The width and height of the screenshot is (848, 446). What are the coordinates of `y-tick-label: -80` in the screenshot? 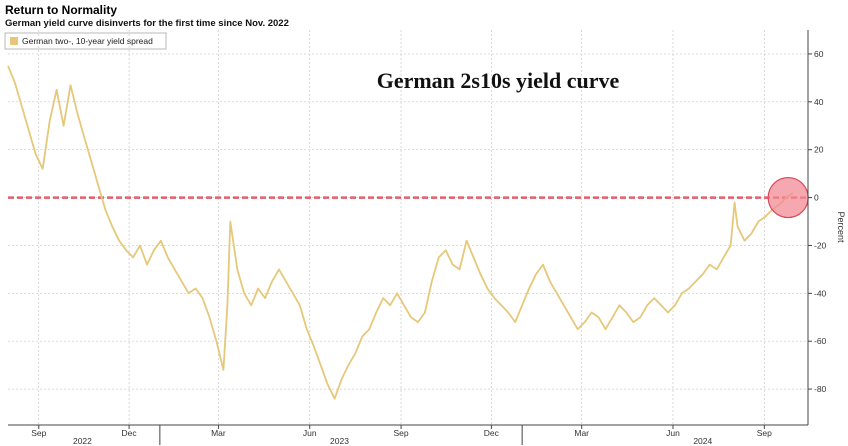 It's located at (820, 389).